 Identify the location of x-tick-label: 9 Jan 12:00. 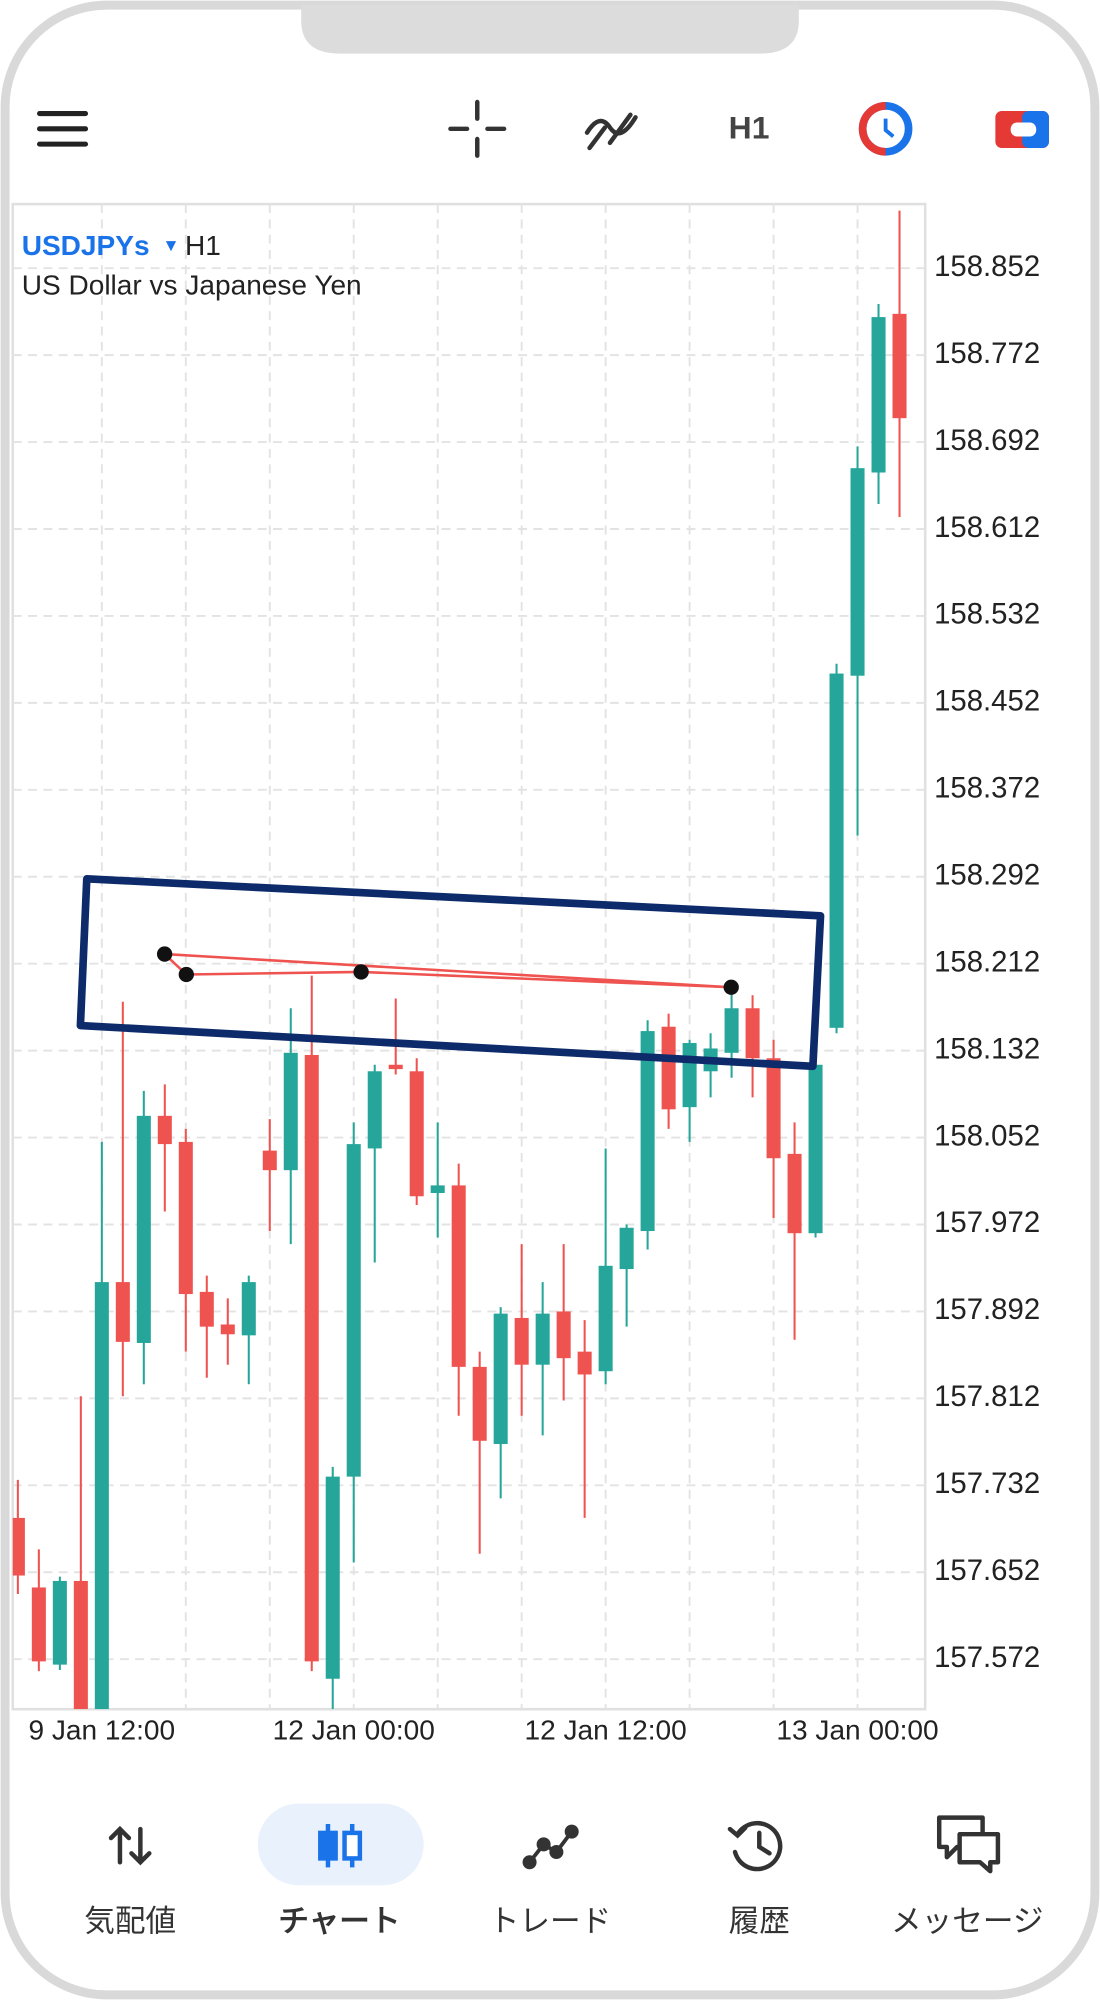
(102, 1730).